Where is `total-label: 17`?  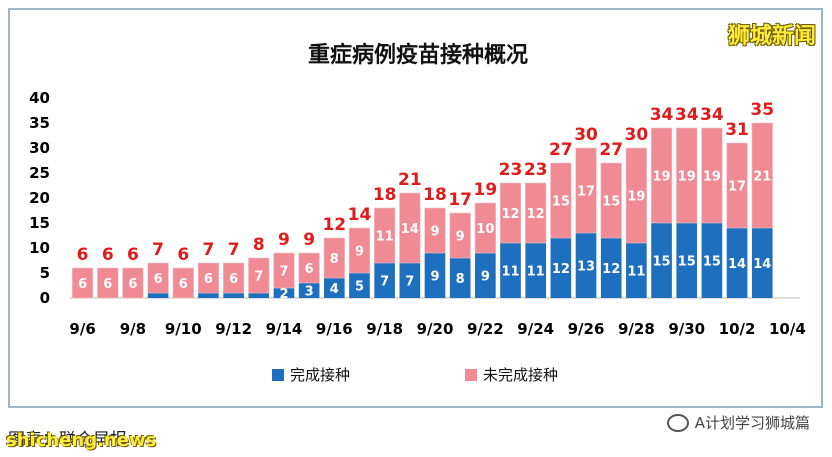 total-label: 17 is located at coordinates (460, 200).